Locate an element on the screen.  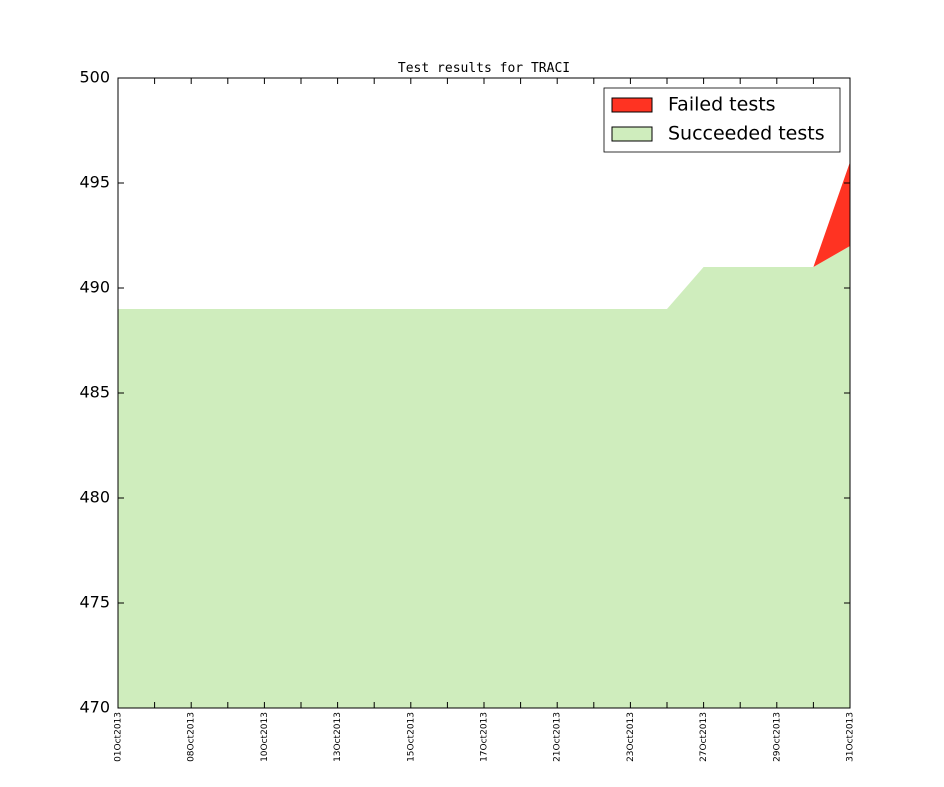
x-tick-label: 08Oct2013 is located at coordinates (192, 737).